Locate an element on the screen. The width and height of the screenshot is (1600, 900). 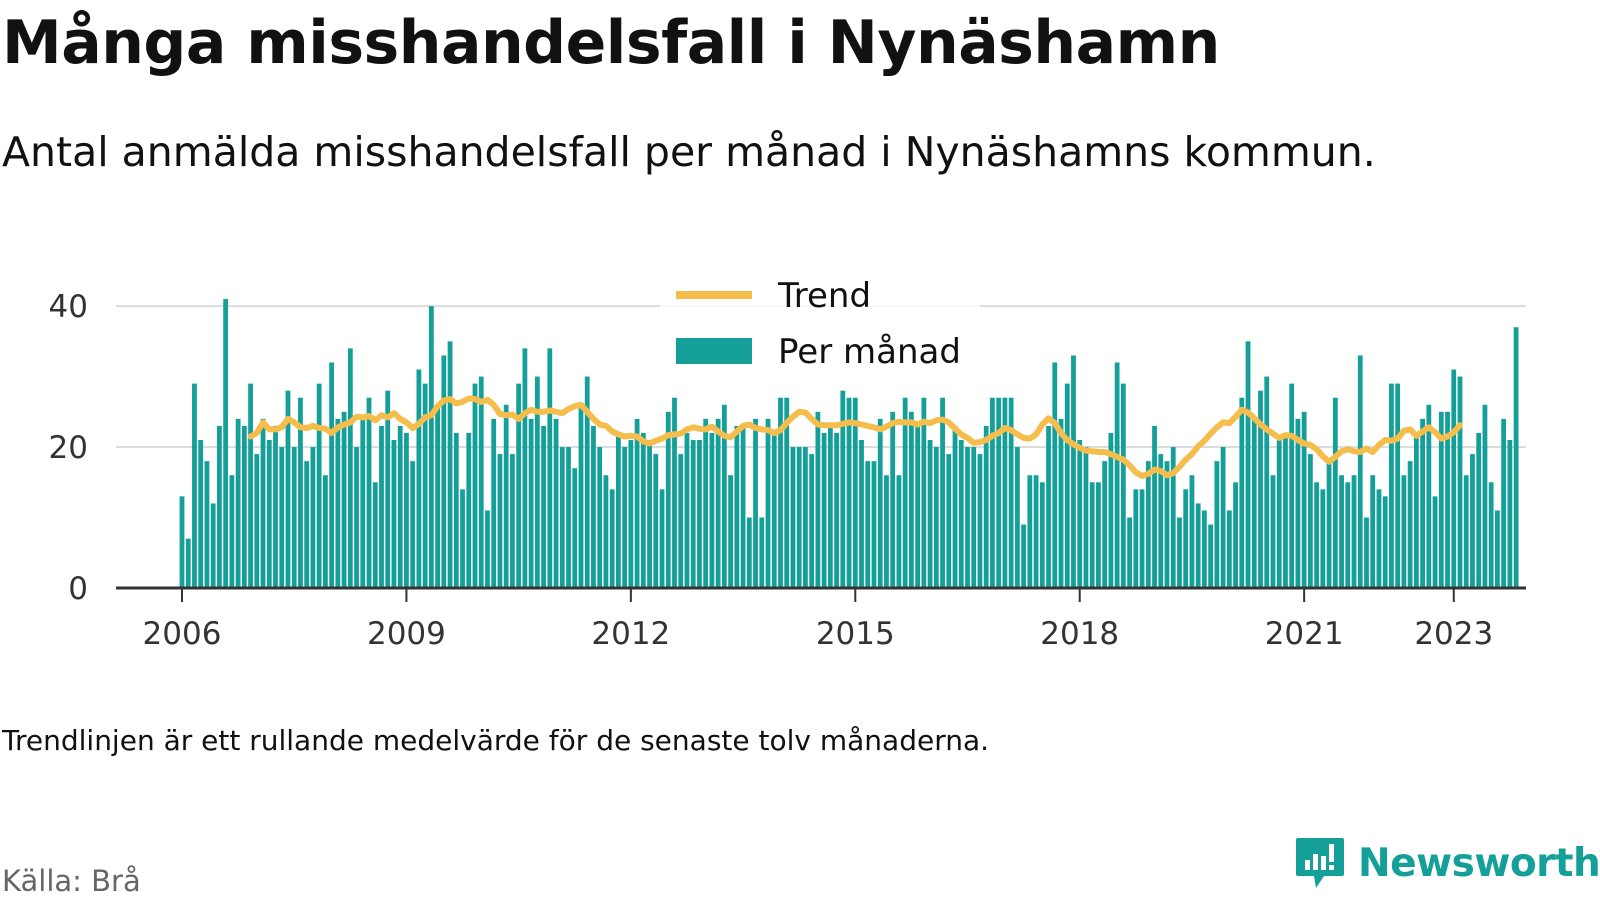
x-tick-label: 2009 is located at coordinates (406, 634).